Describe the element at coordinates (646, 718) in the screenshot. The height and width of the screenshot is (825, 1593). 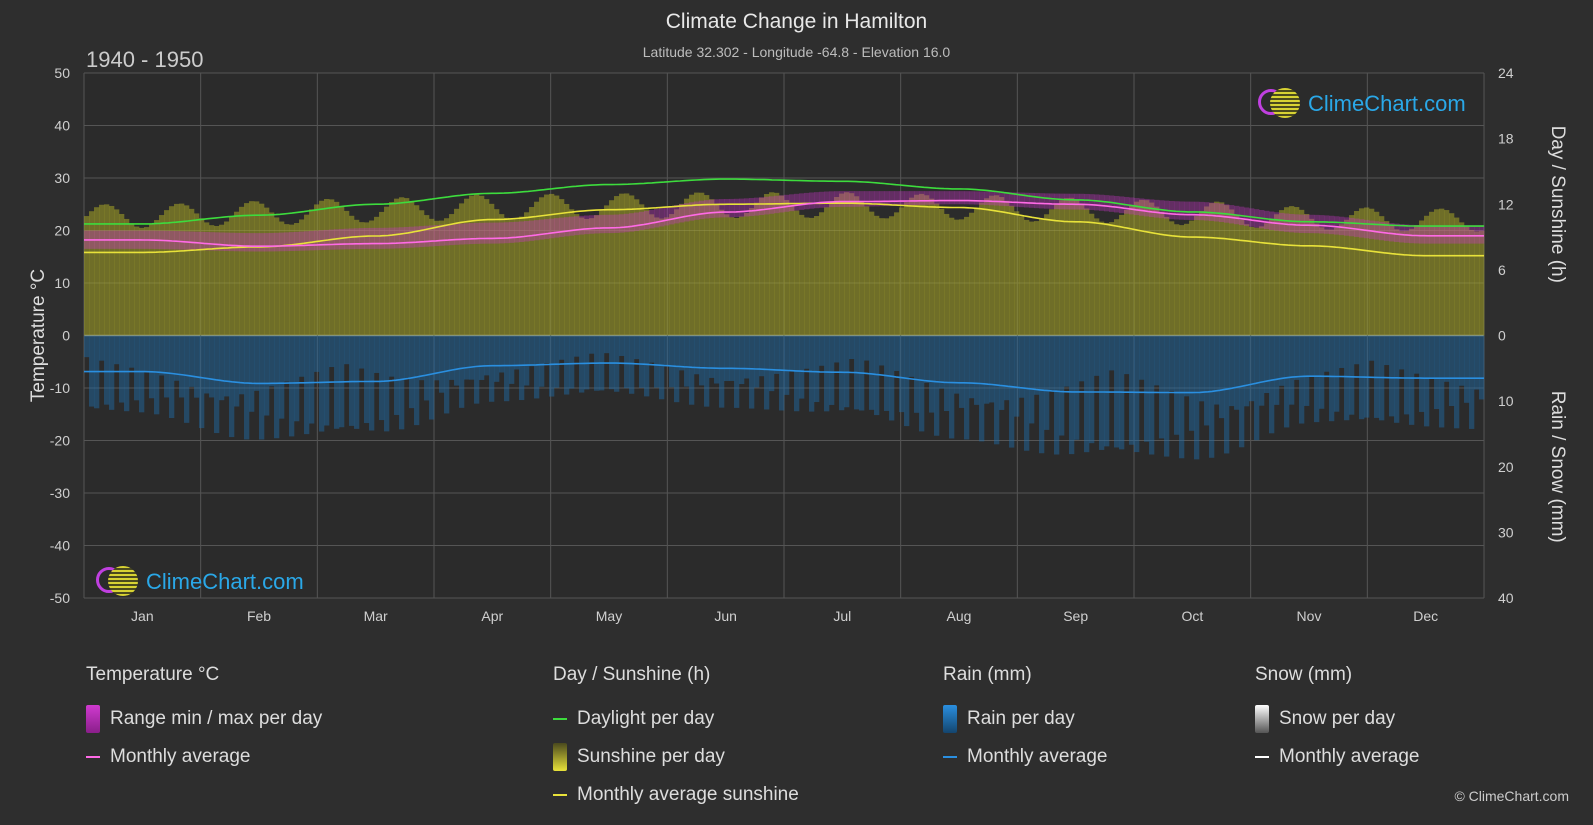
I see `legend-label: Daylight per day` at that location.